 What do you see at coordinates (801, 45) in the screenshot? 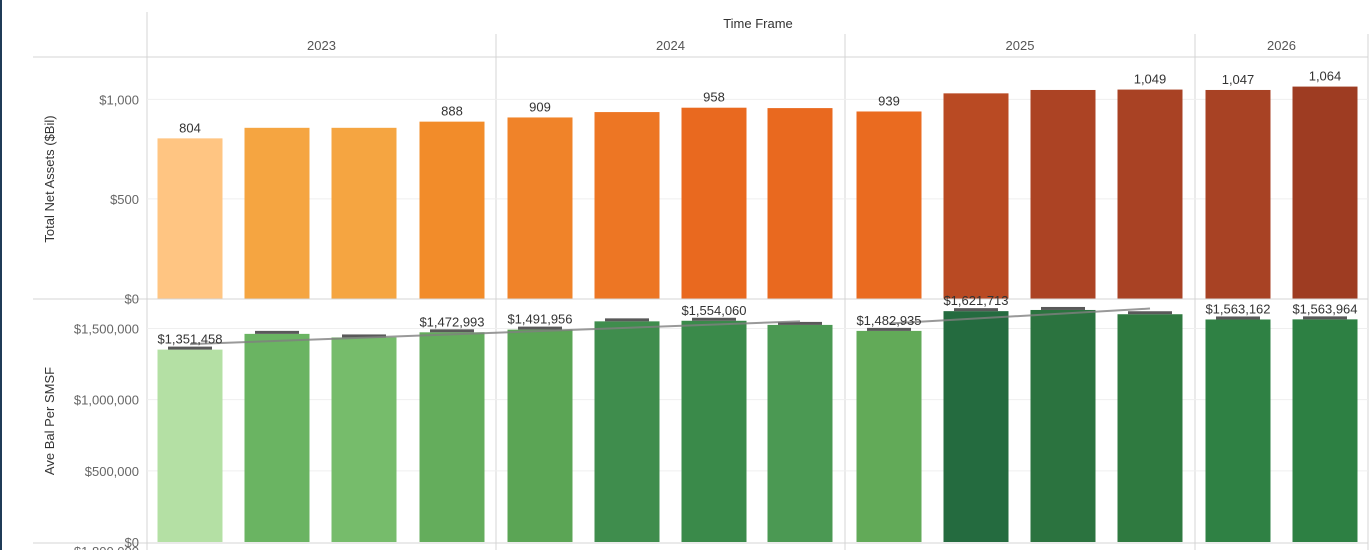
I see `year-headers: 2023 2024 2025 2026` at bounding box center [801, 45].